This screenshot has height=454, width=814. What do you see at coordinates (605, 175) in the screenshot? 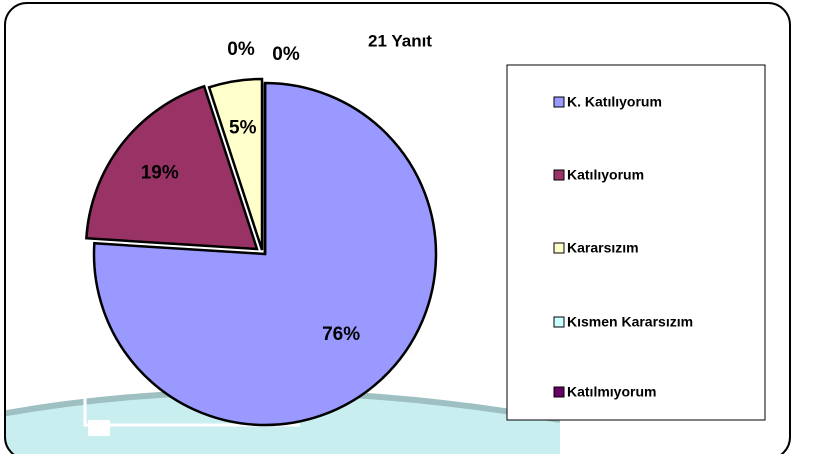
I see `legend-label: Katılıyorum` at bounding box center [605, 175].